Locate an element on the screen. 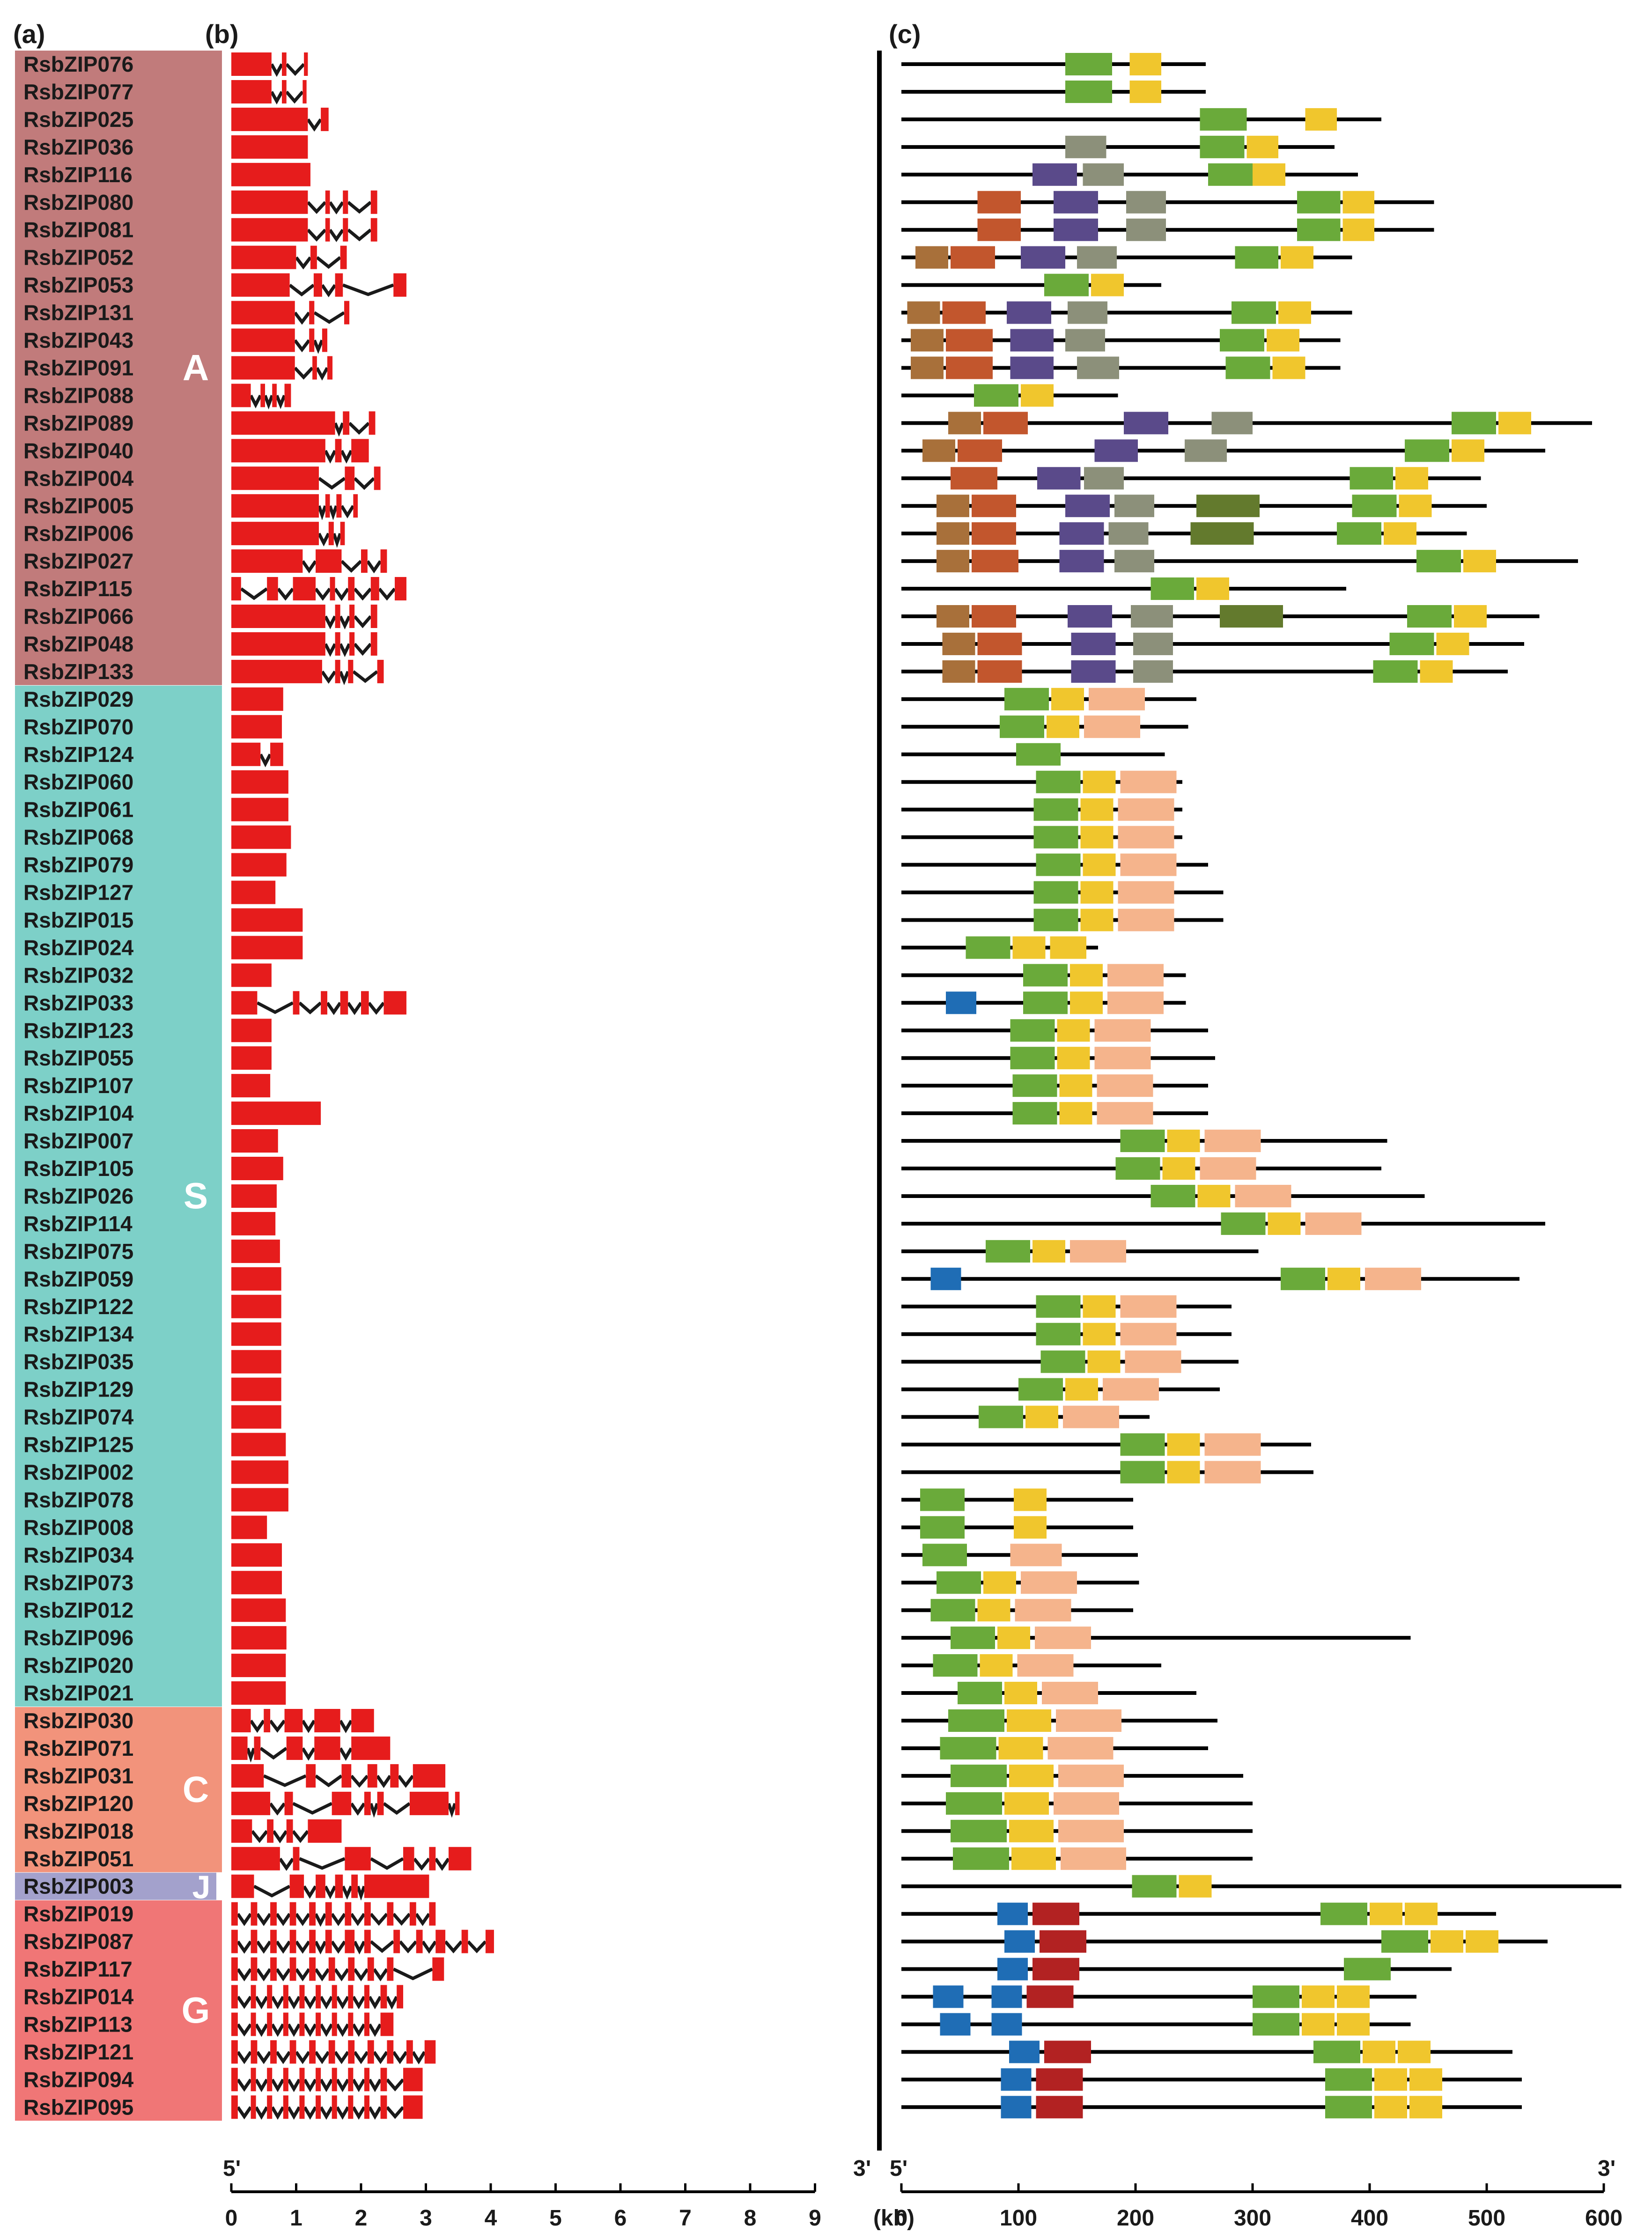  axis-tick-label: 7 is located at coordinates (685, 2218).